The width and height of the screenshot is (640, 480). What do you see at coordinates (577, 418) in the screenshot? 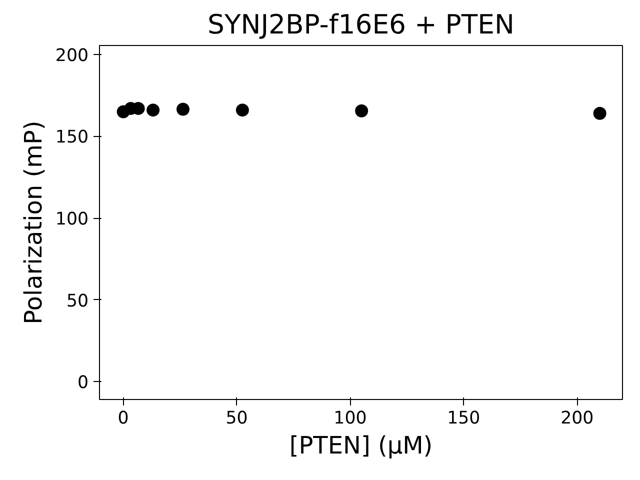
I see `x-tick-label: 200` at bounding box center [577, 418].